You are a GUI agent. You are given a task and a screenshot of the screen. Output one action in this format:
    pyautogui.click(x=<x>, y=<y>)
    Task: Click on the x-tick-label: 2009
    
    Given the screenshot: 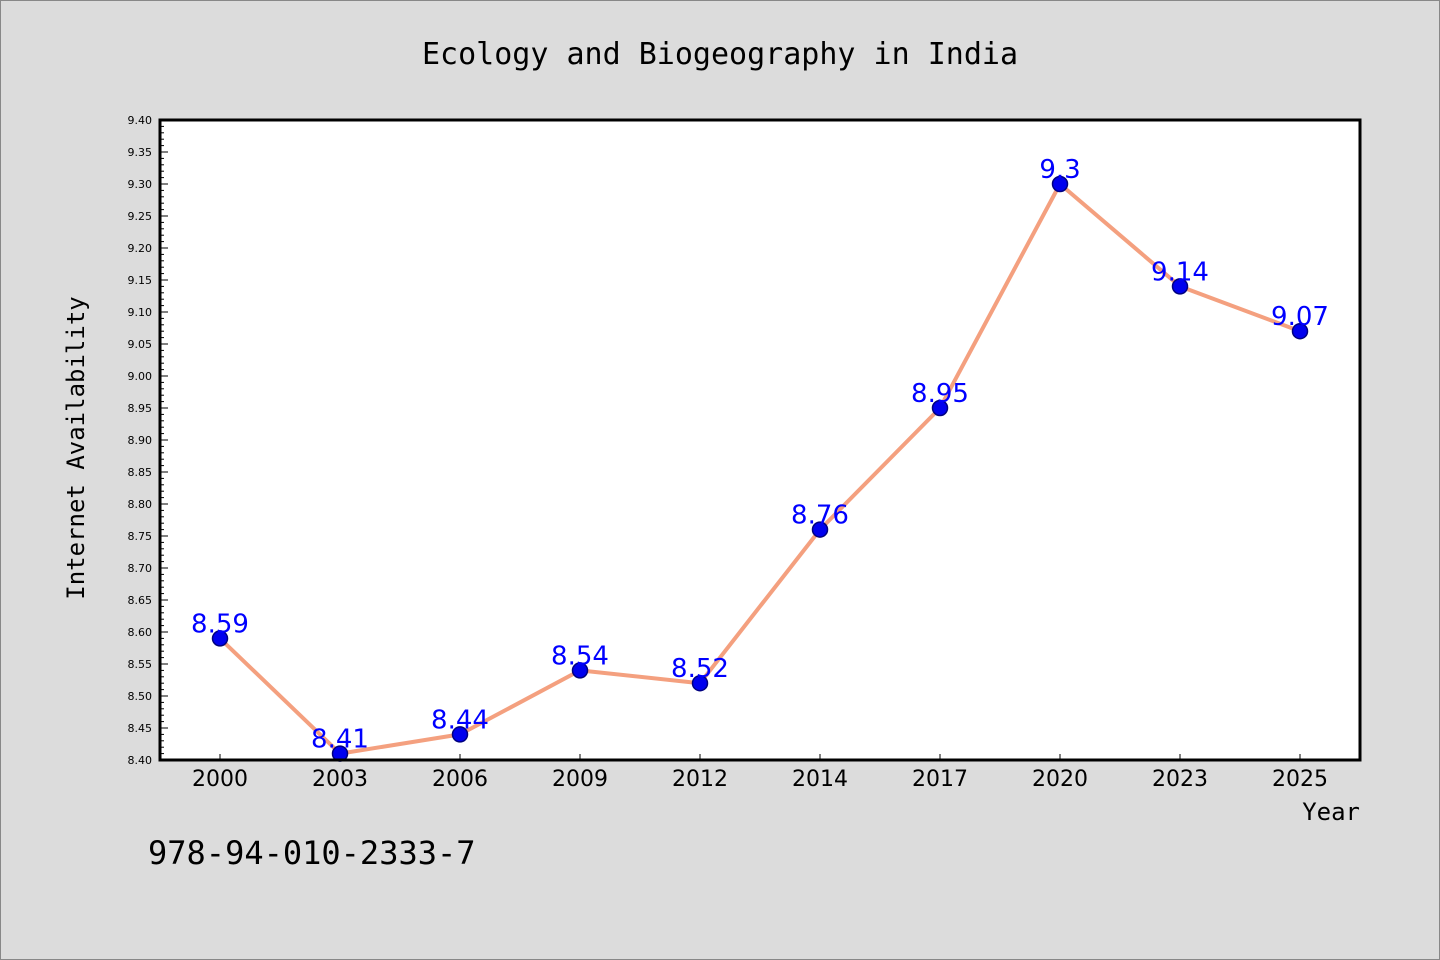 What is the action you would take?
    pyautogui.click(x=580, y=779)
    